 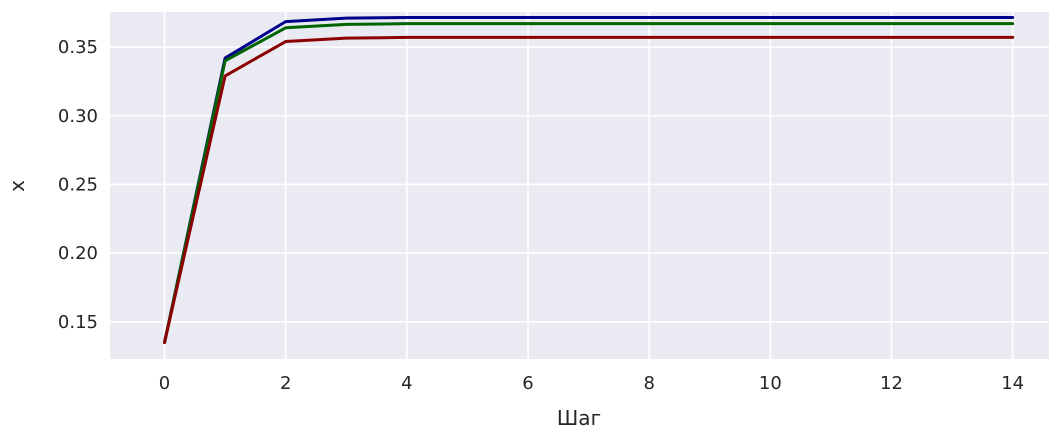 What do you see at coordinates (285, 383) in the screenshot?
I see `x-tick-label: 2` at bounding box center [285, 383].